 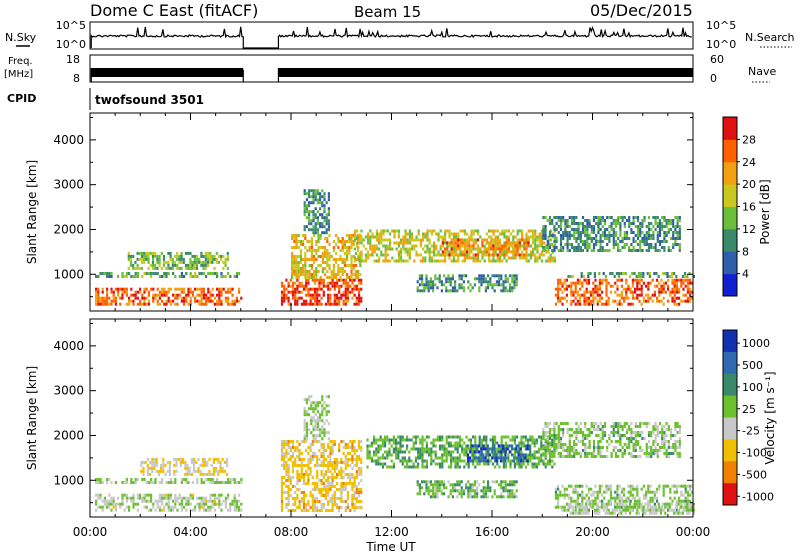 What do you see at coordinates (68, 229) in the screenshot?
I see `y-tick-label: 2000` at bounding box center [68, 229].